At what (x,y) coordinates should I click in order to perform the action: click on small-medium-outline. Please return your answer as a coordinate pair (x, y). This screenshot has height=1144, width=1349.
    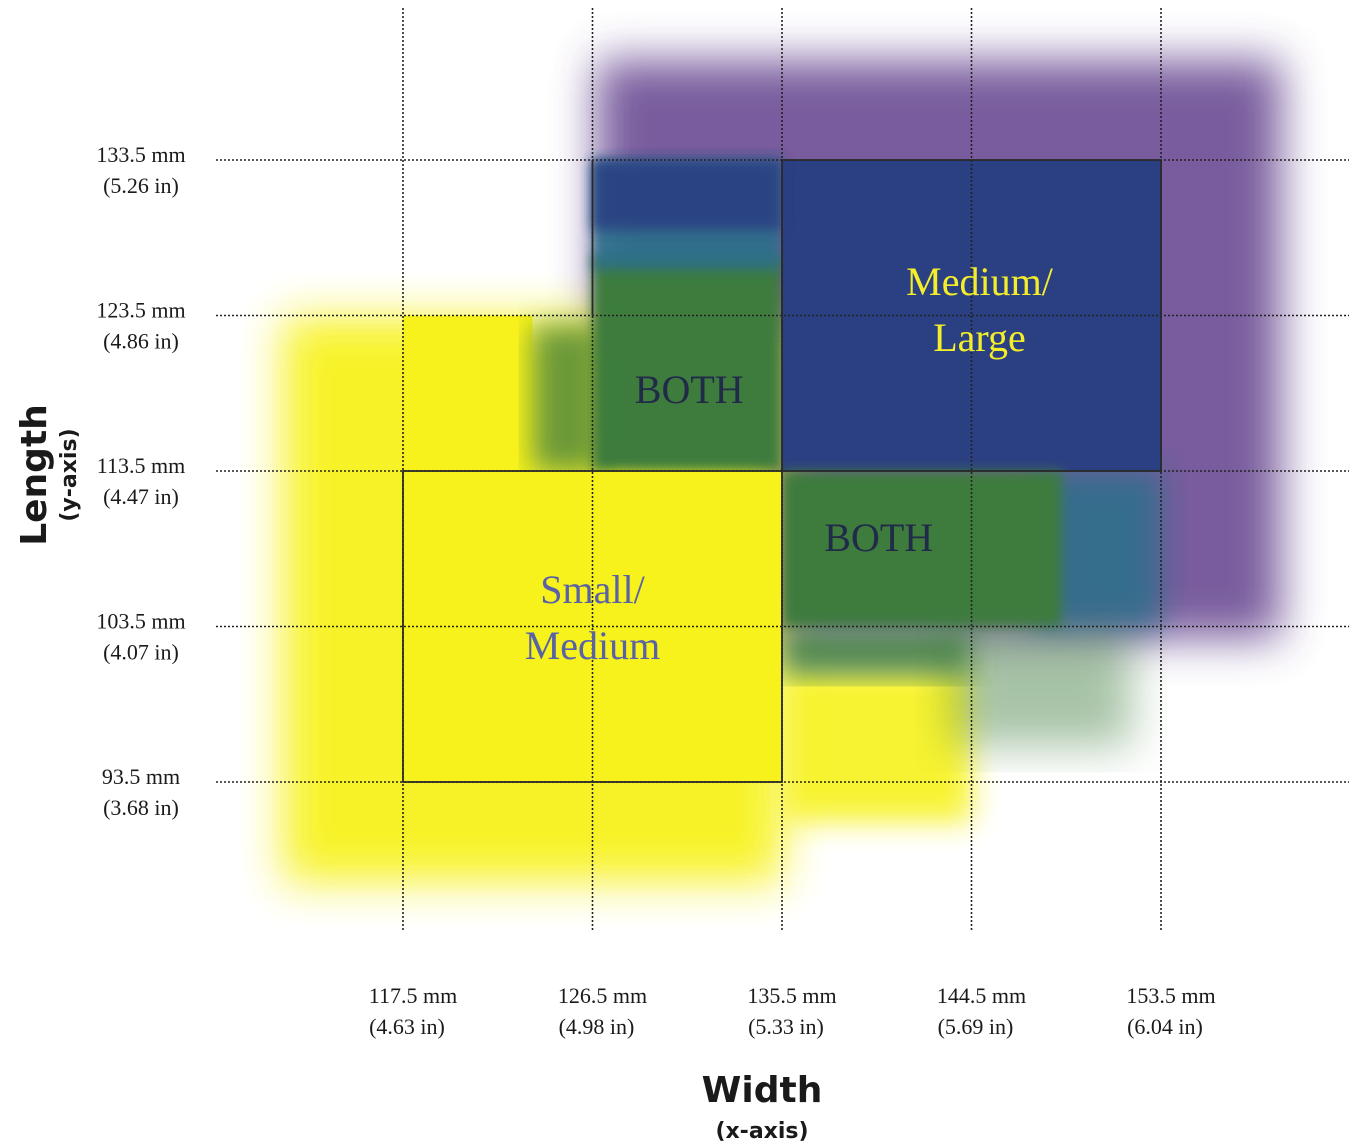
    Looking at the image, I should click on (592, 626).